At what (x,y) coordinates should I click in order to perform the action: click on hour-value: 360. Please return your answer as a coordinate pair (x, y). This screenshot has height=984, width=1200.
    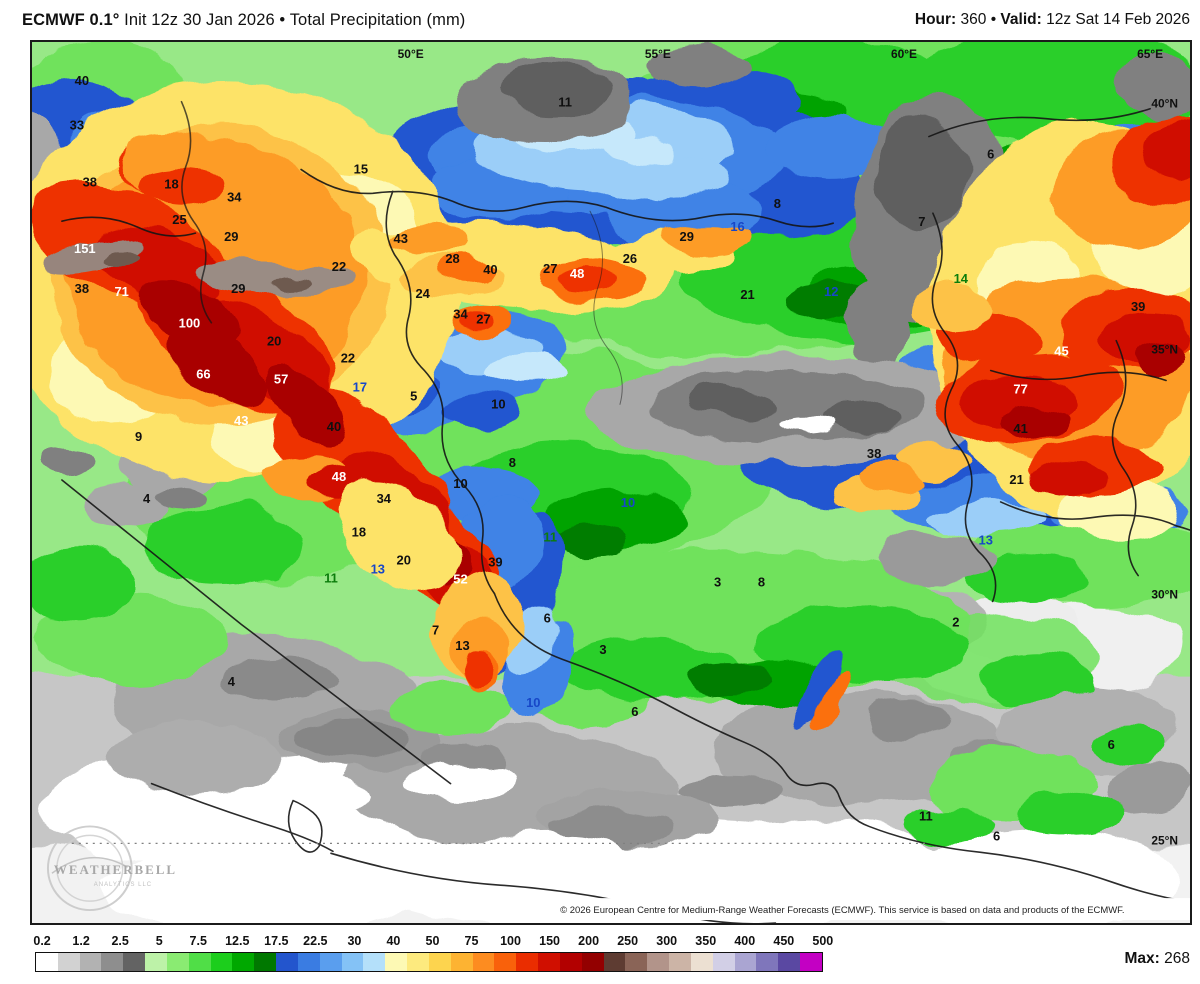
    Looking at the image, I should click on (973, 19).